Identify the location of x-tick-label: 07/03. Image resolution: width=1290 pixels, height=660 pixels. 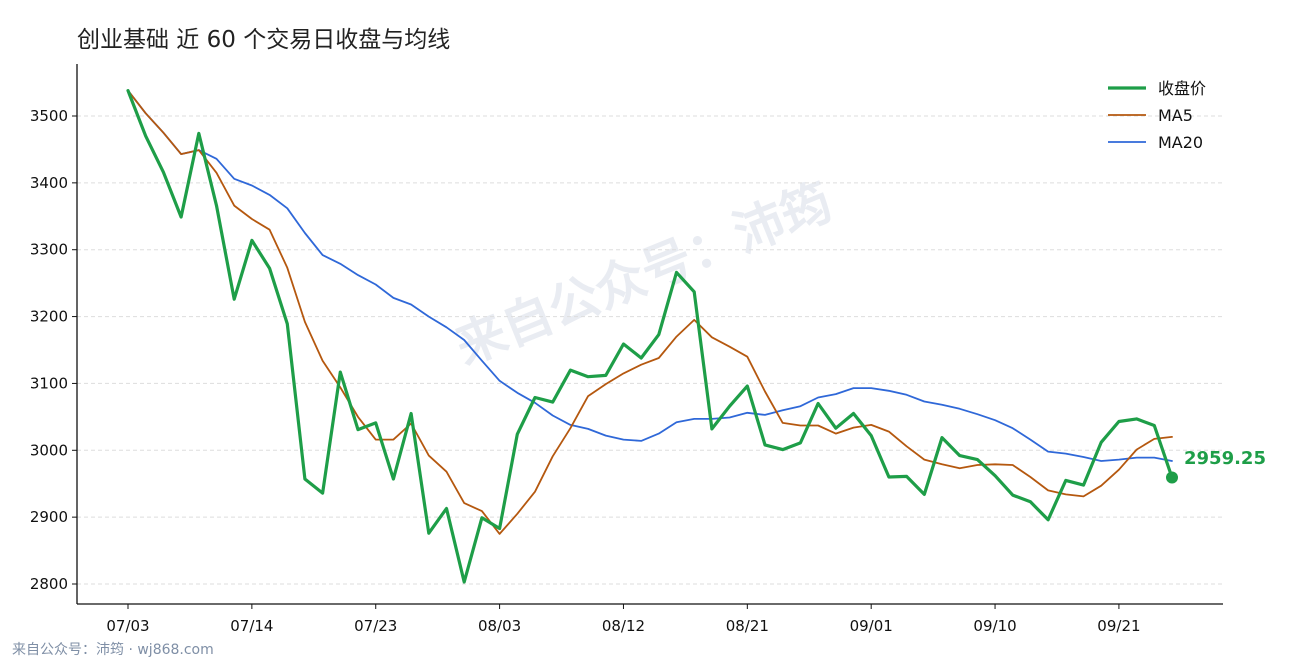
(127, 626).